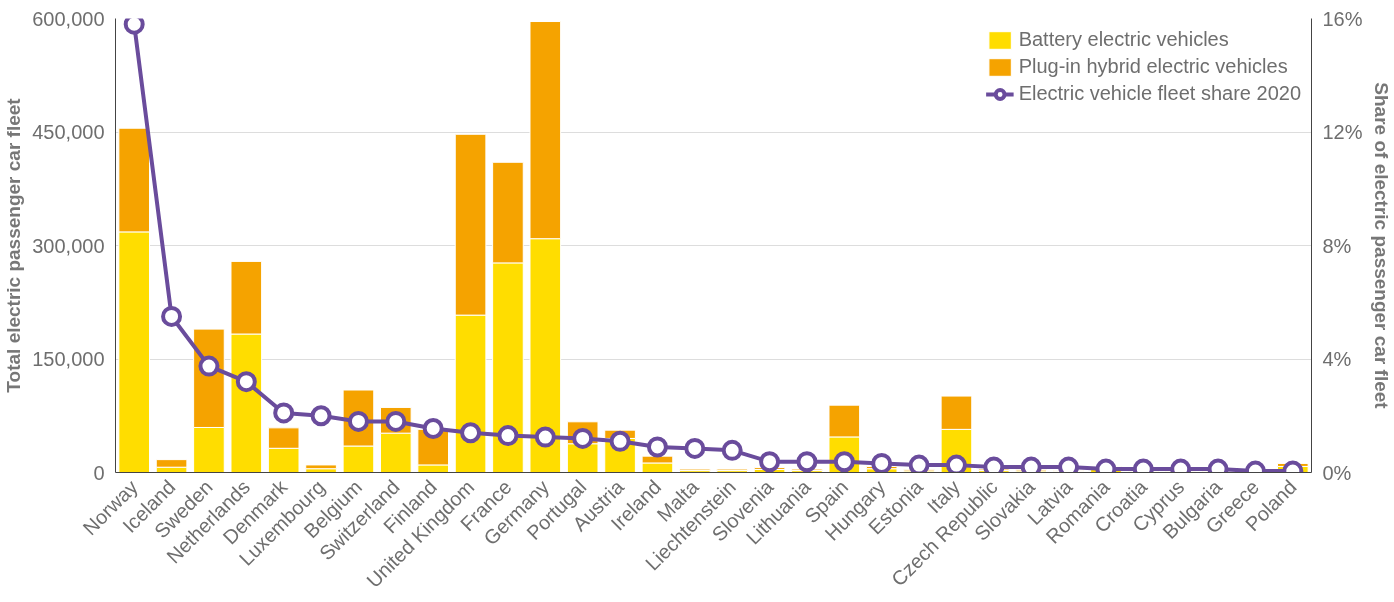 This screenshot has height=602, width=1394. Describe the element at coordinates (1381, 246) in the screenshot. I see `y2-axis-title: Share of electric passenger car fleet` at that location.